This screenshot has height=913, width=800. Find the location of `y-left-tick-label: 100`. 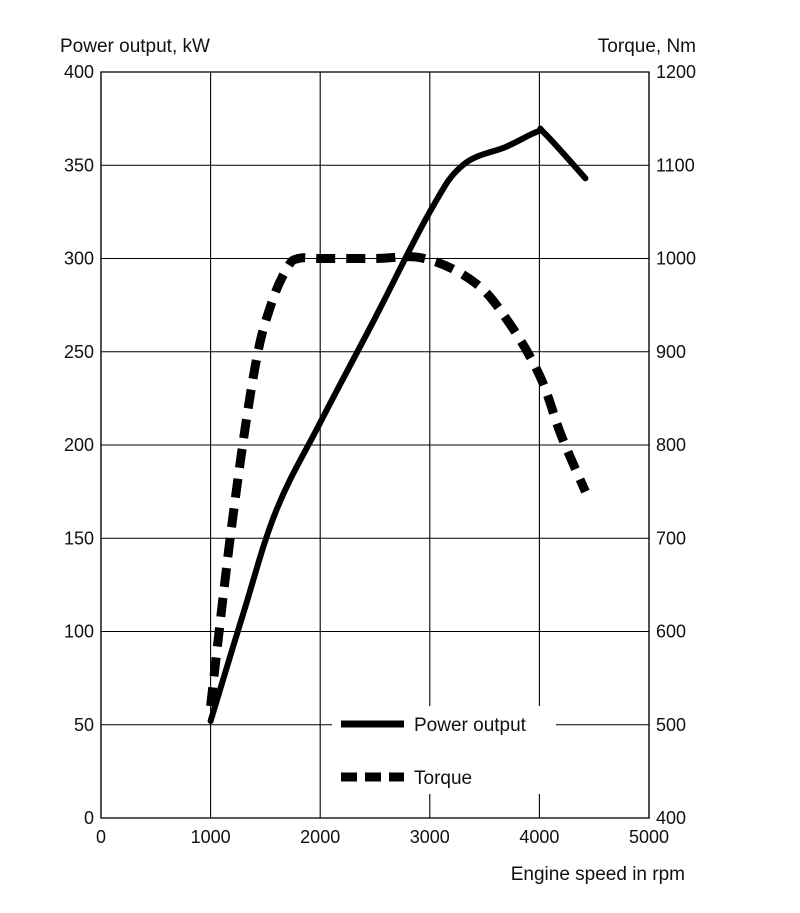

y-left-tick-label: 100 is located at coordinates (79, 632).